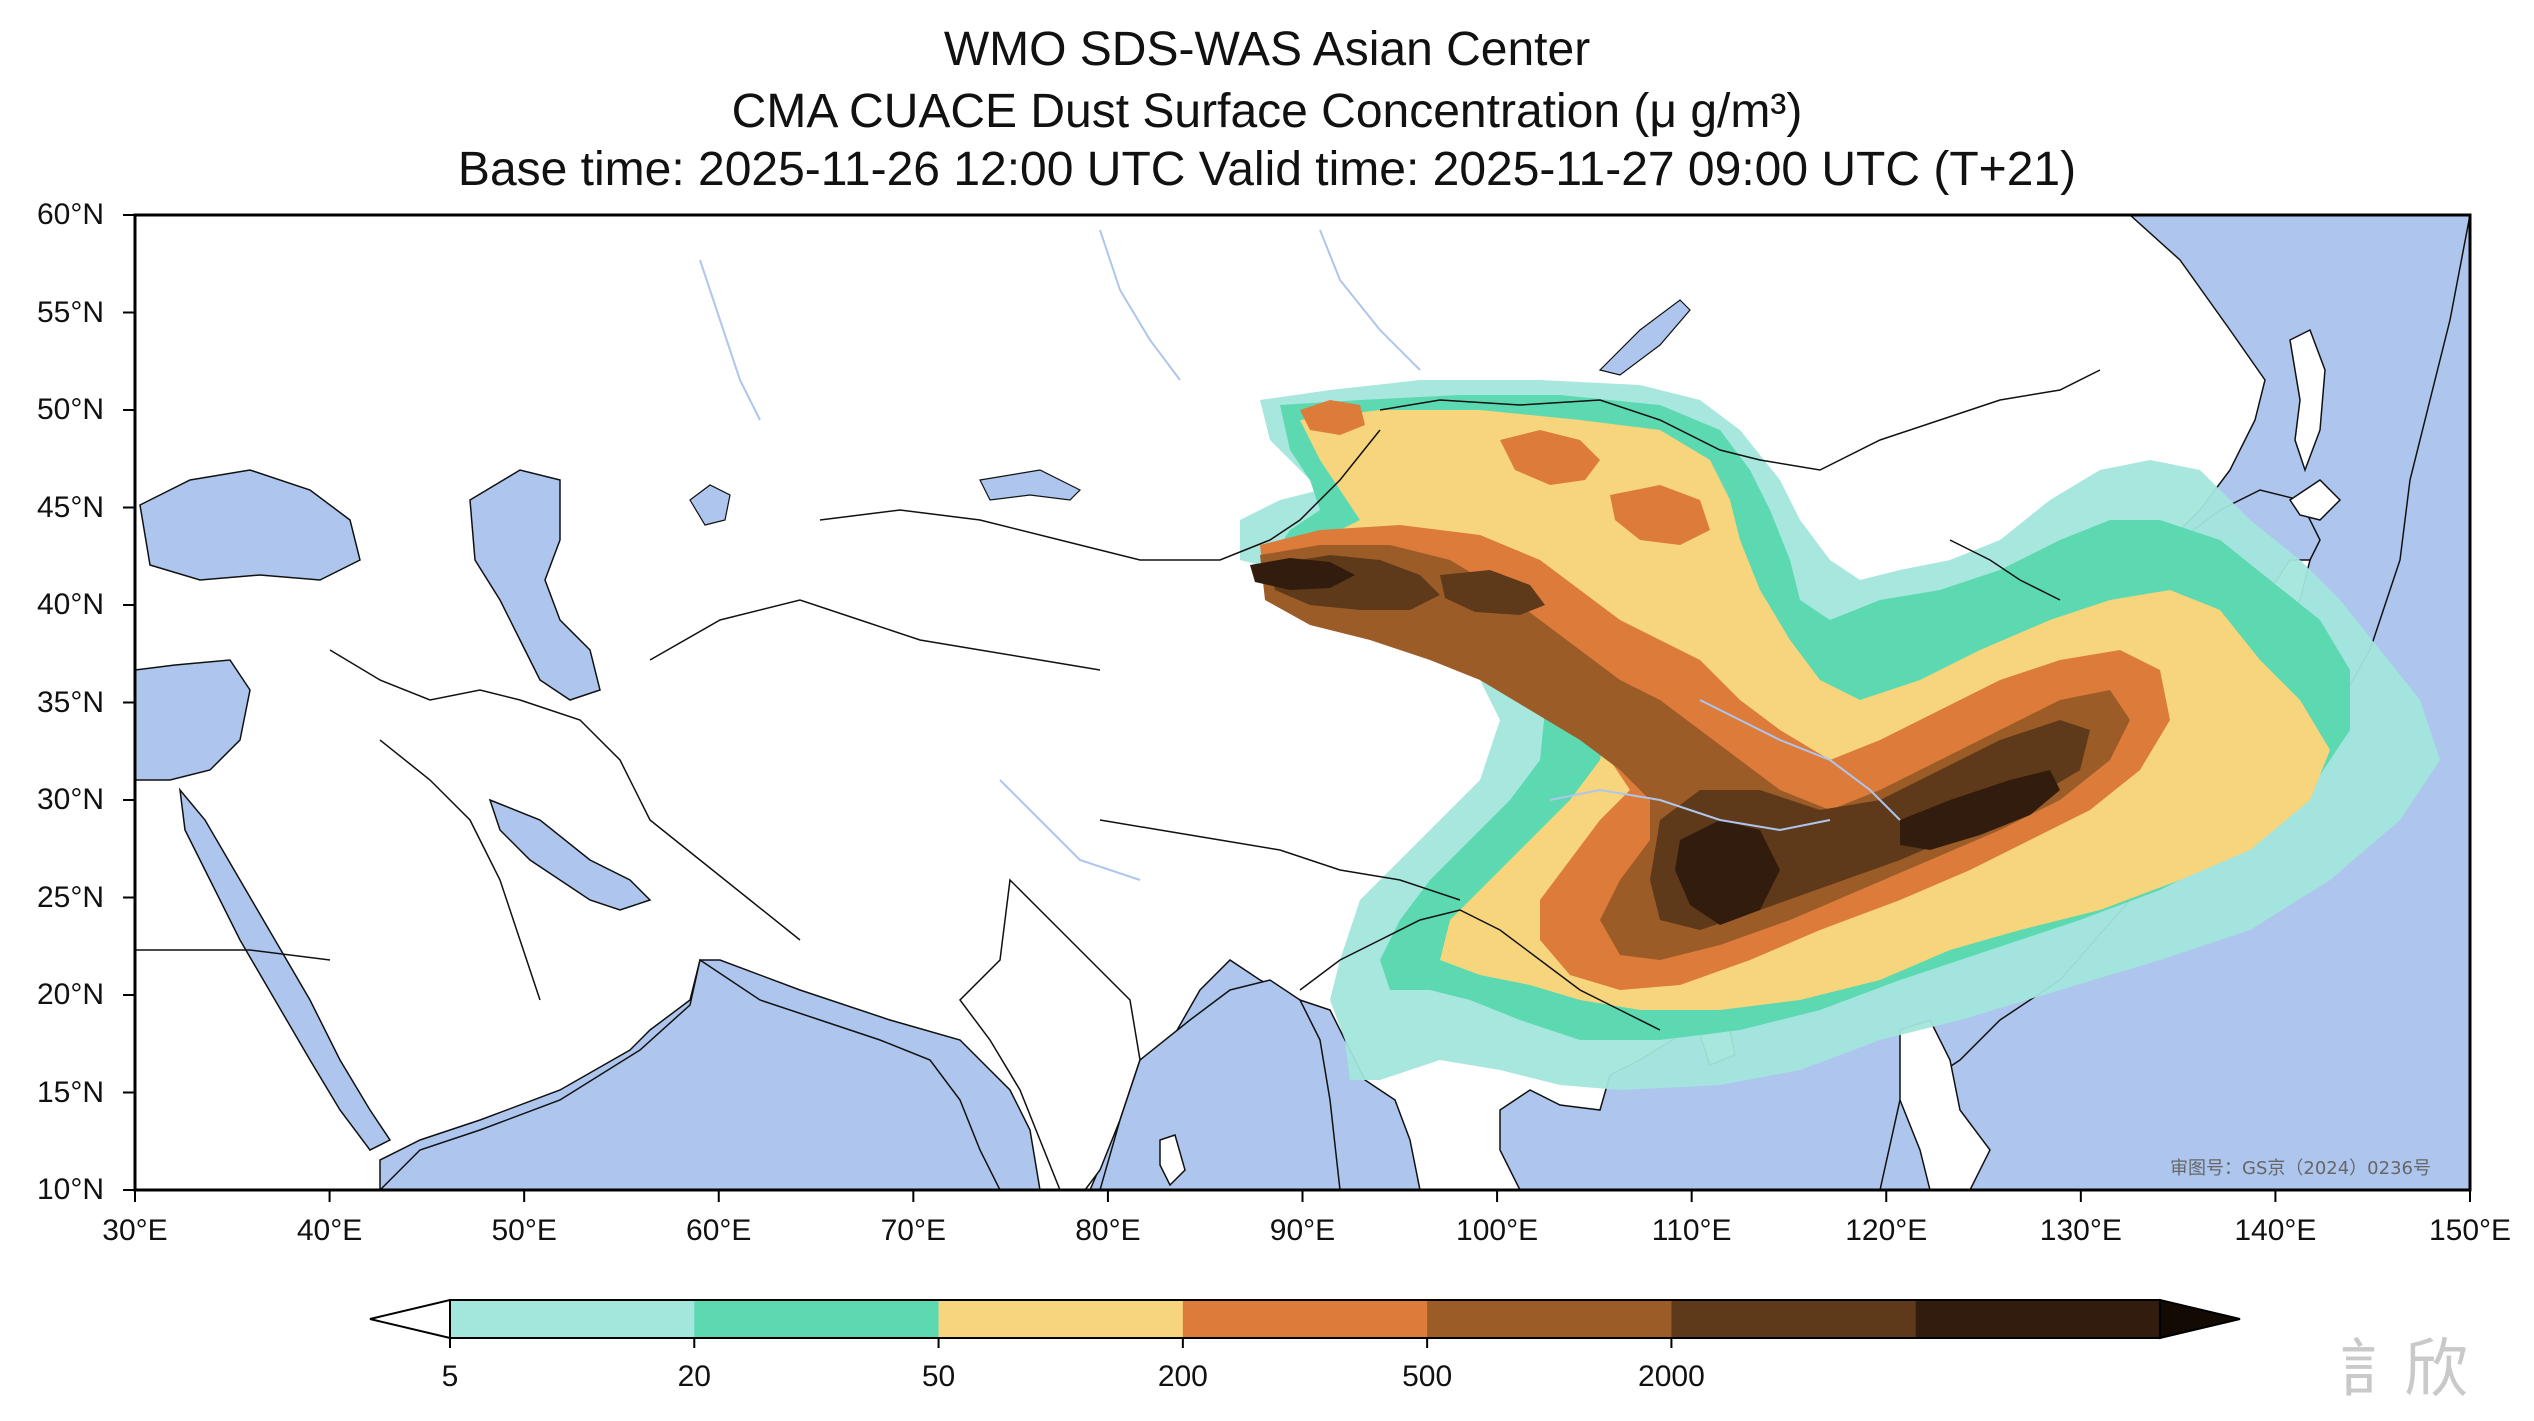  Describe the element at coordinates (193, 720) in the screenshot. I see `mediterranean` at that location.